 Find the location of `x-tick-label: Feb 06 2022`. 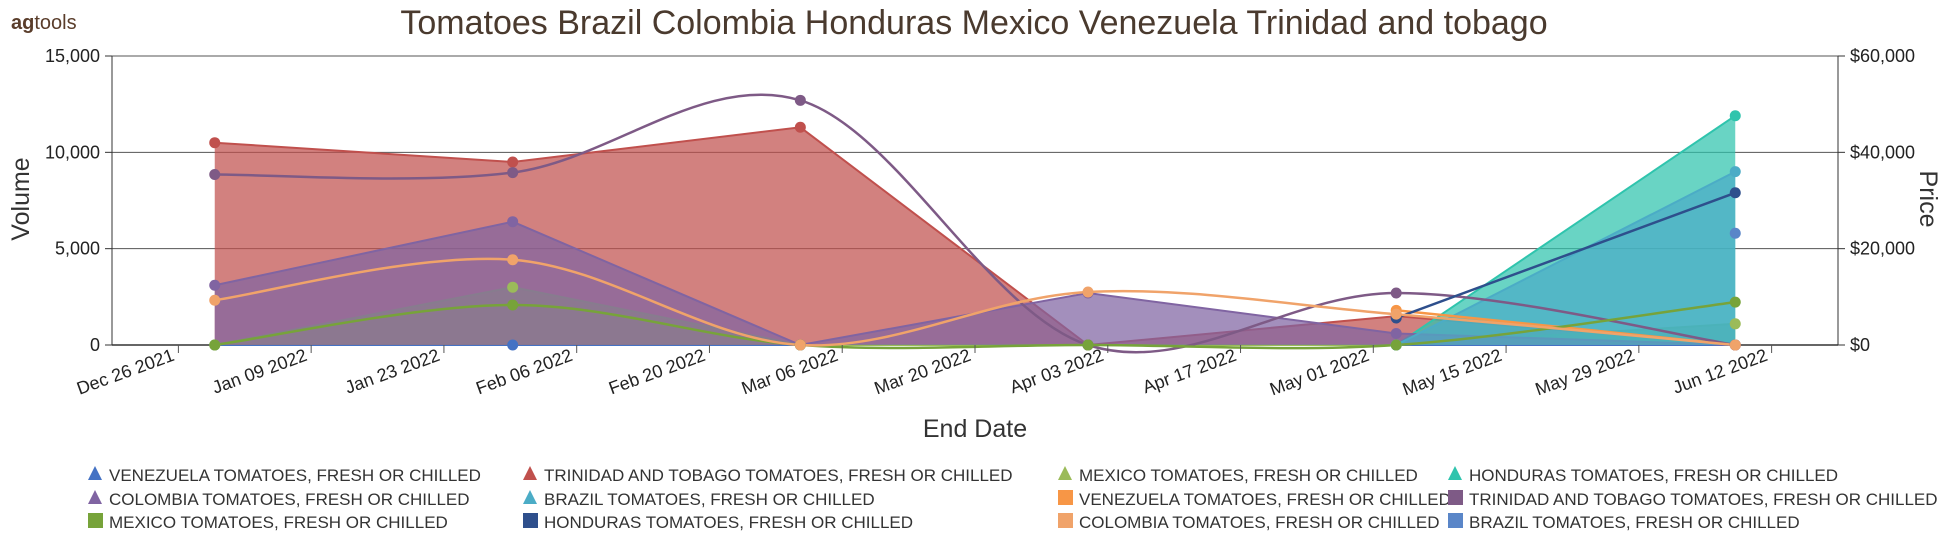

x-tick-label: Feb 06 2022 is located at coordinates (524, 371).